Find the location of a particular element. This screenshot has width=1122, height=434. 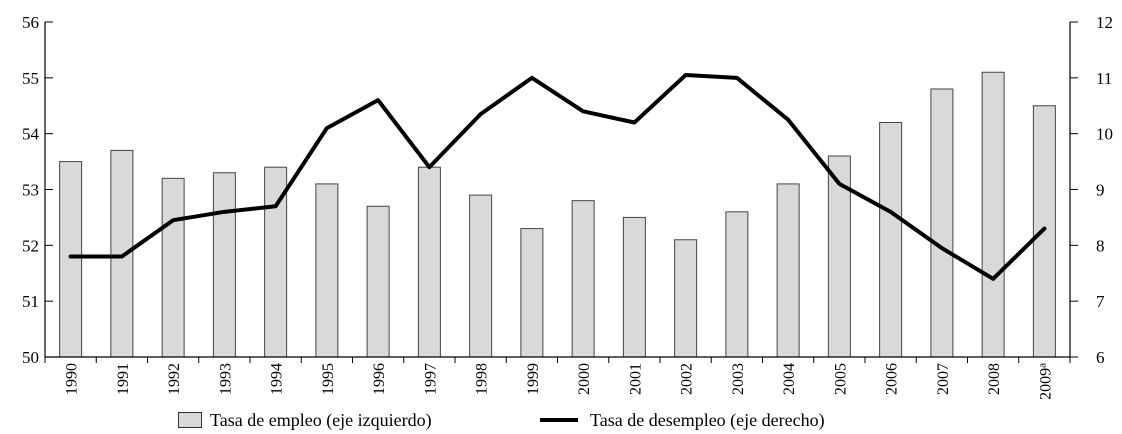

unemployment-point-2009 is located at coordinates (1044, 228).